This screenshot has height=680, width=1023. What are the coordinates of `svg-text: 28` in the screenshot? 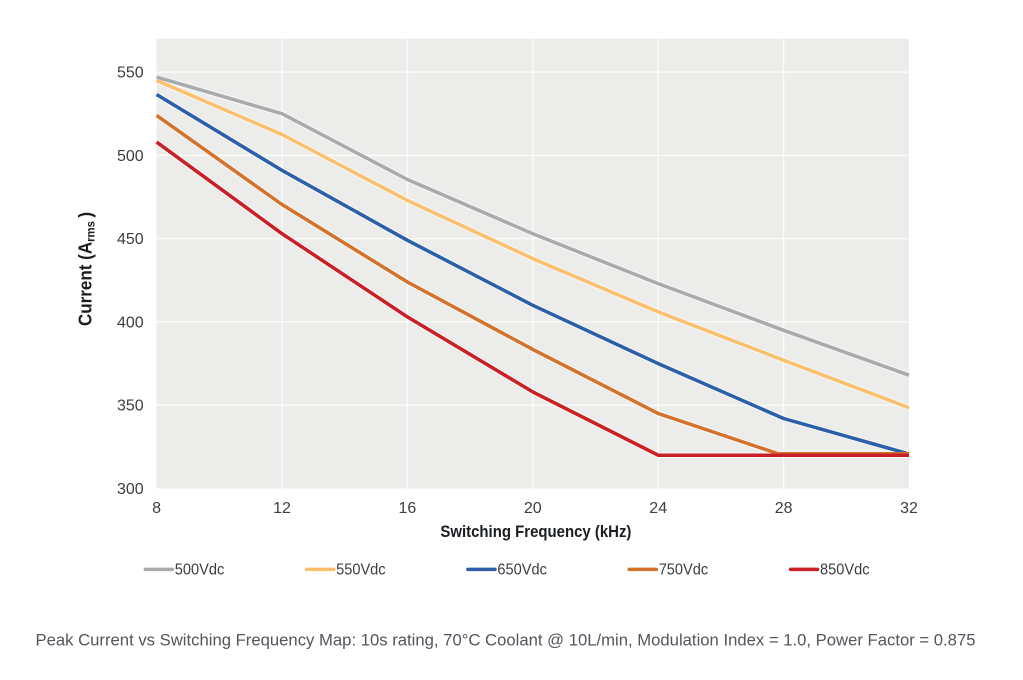 It's located at (784, 508).